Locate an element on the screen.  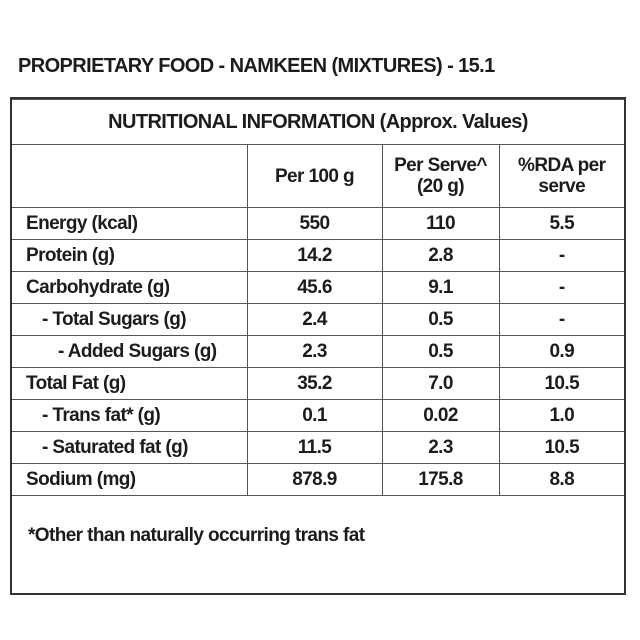
data-row: Energy (kcal) 550 110 5.5 is located at coordinates (318, 223).